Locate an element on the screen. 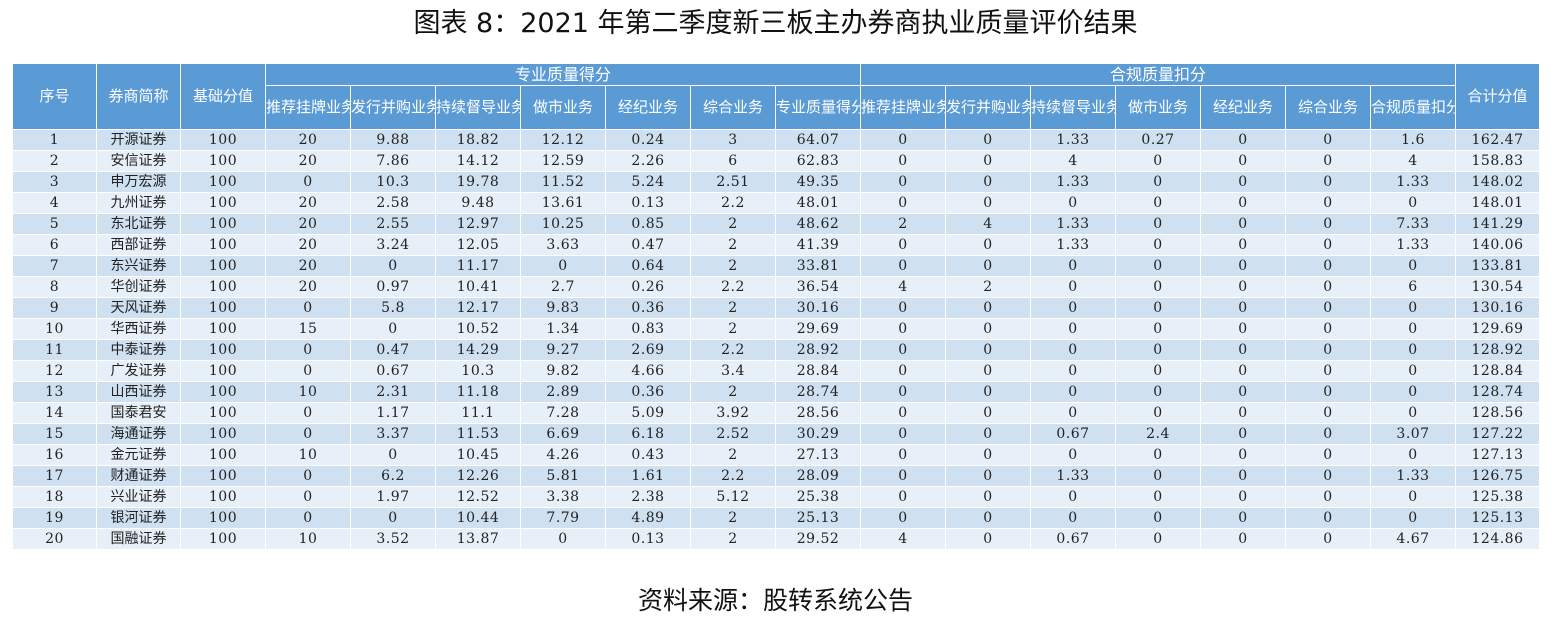  table-cell: 0.67 is located at coordinates (1073, 434).